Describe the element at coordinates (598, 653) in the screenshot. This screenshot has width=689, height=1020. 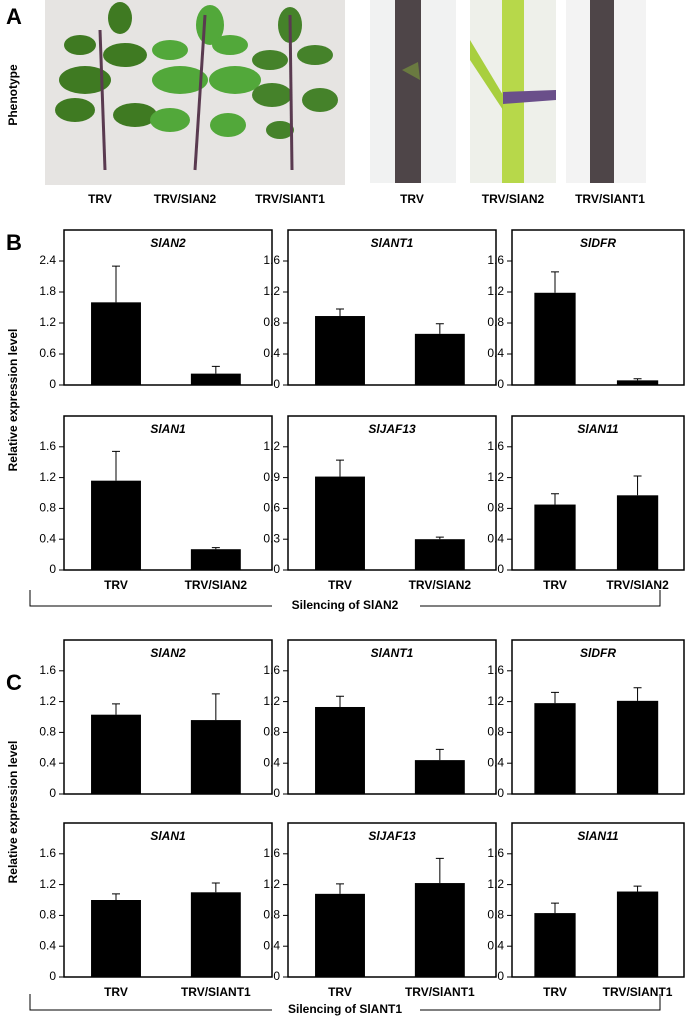
I see `chart-title: SlDFR` at that location.